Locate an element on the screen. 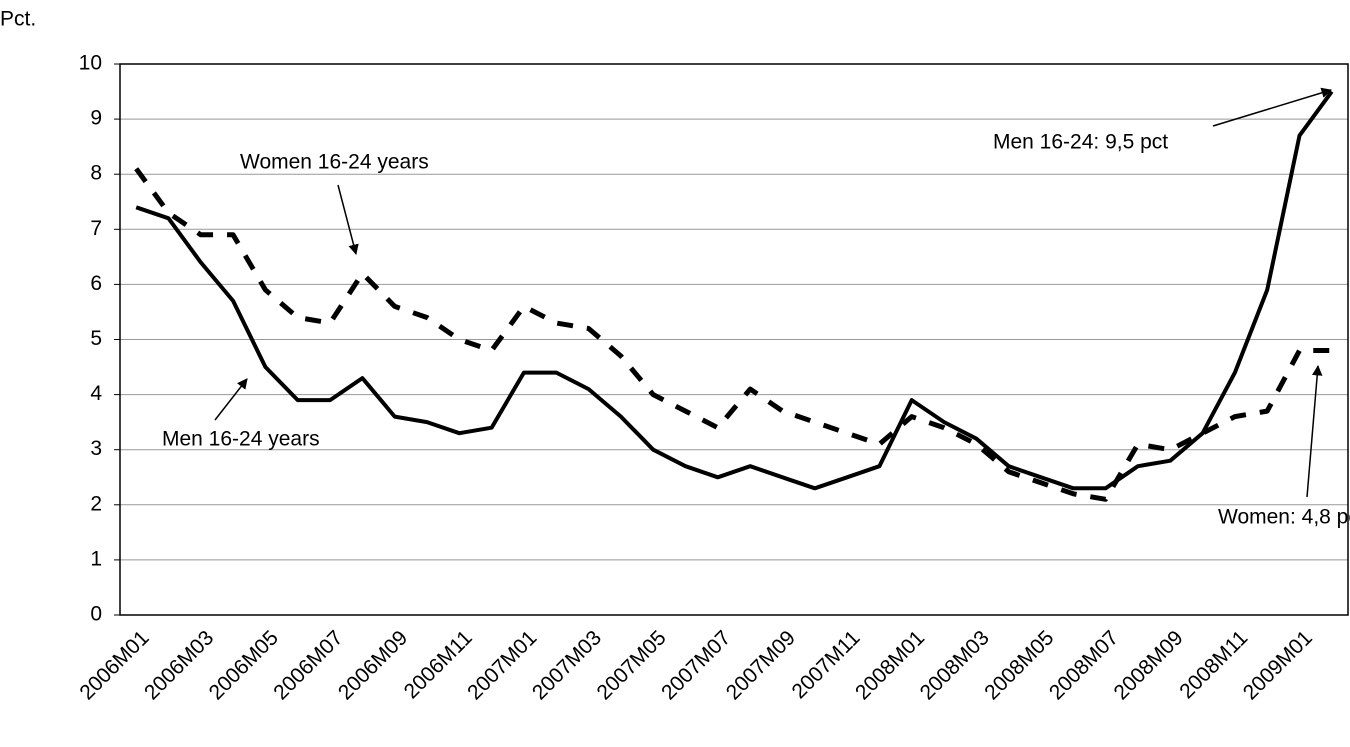 The image size is (1350, 747). y-tick-label: 9 is located at coordinates (96, 118).